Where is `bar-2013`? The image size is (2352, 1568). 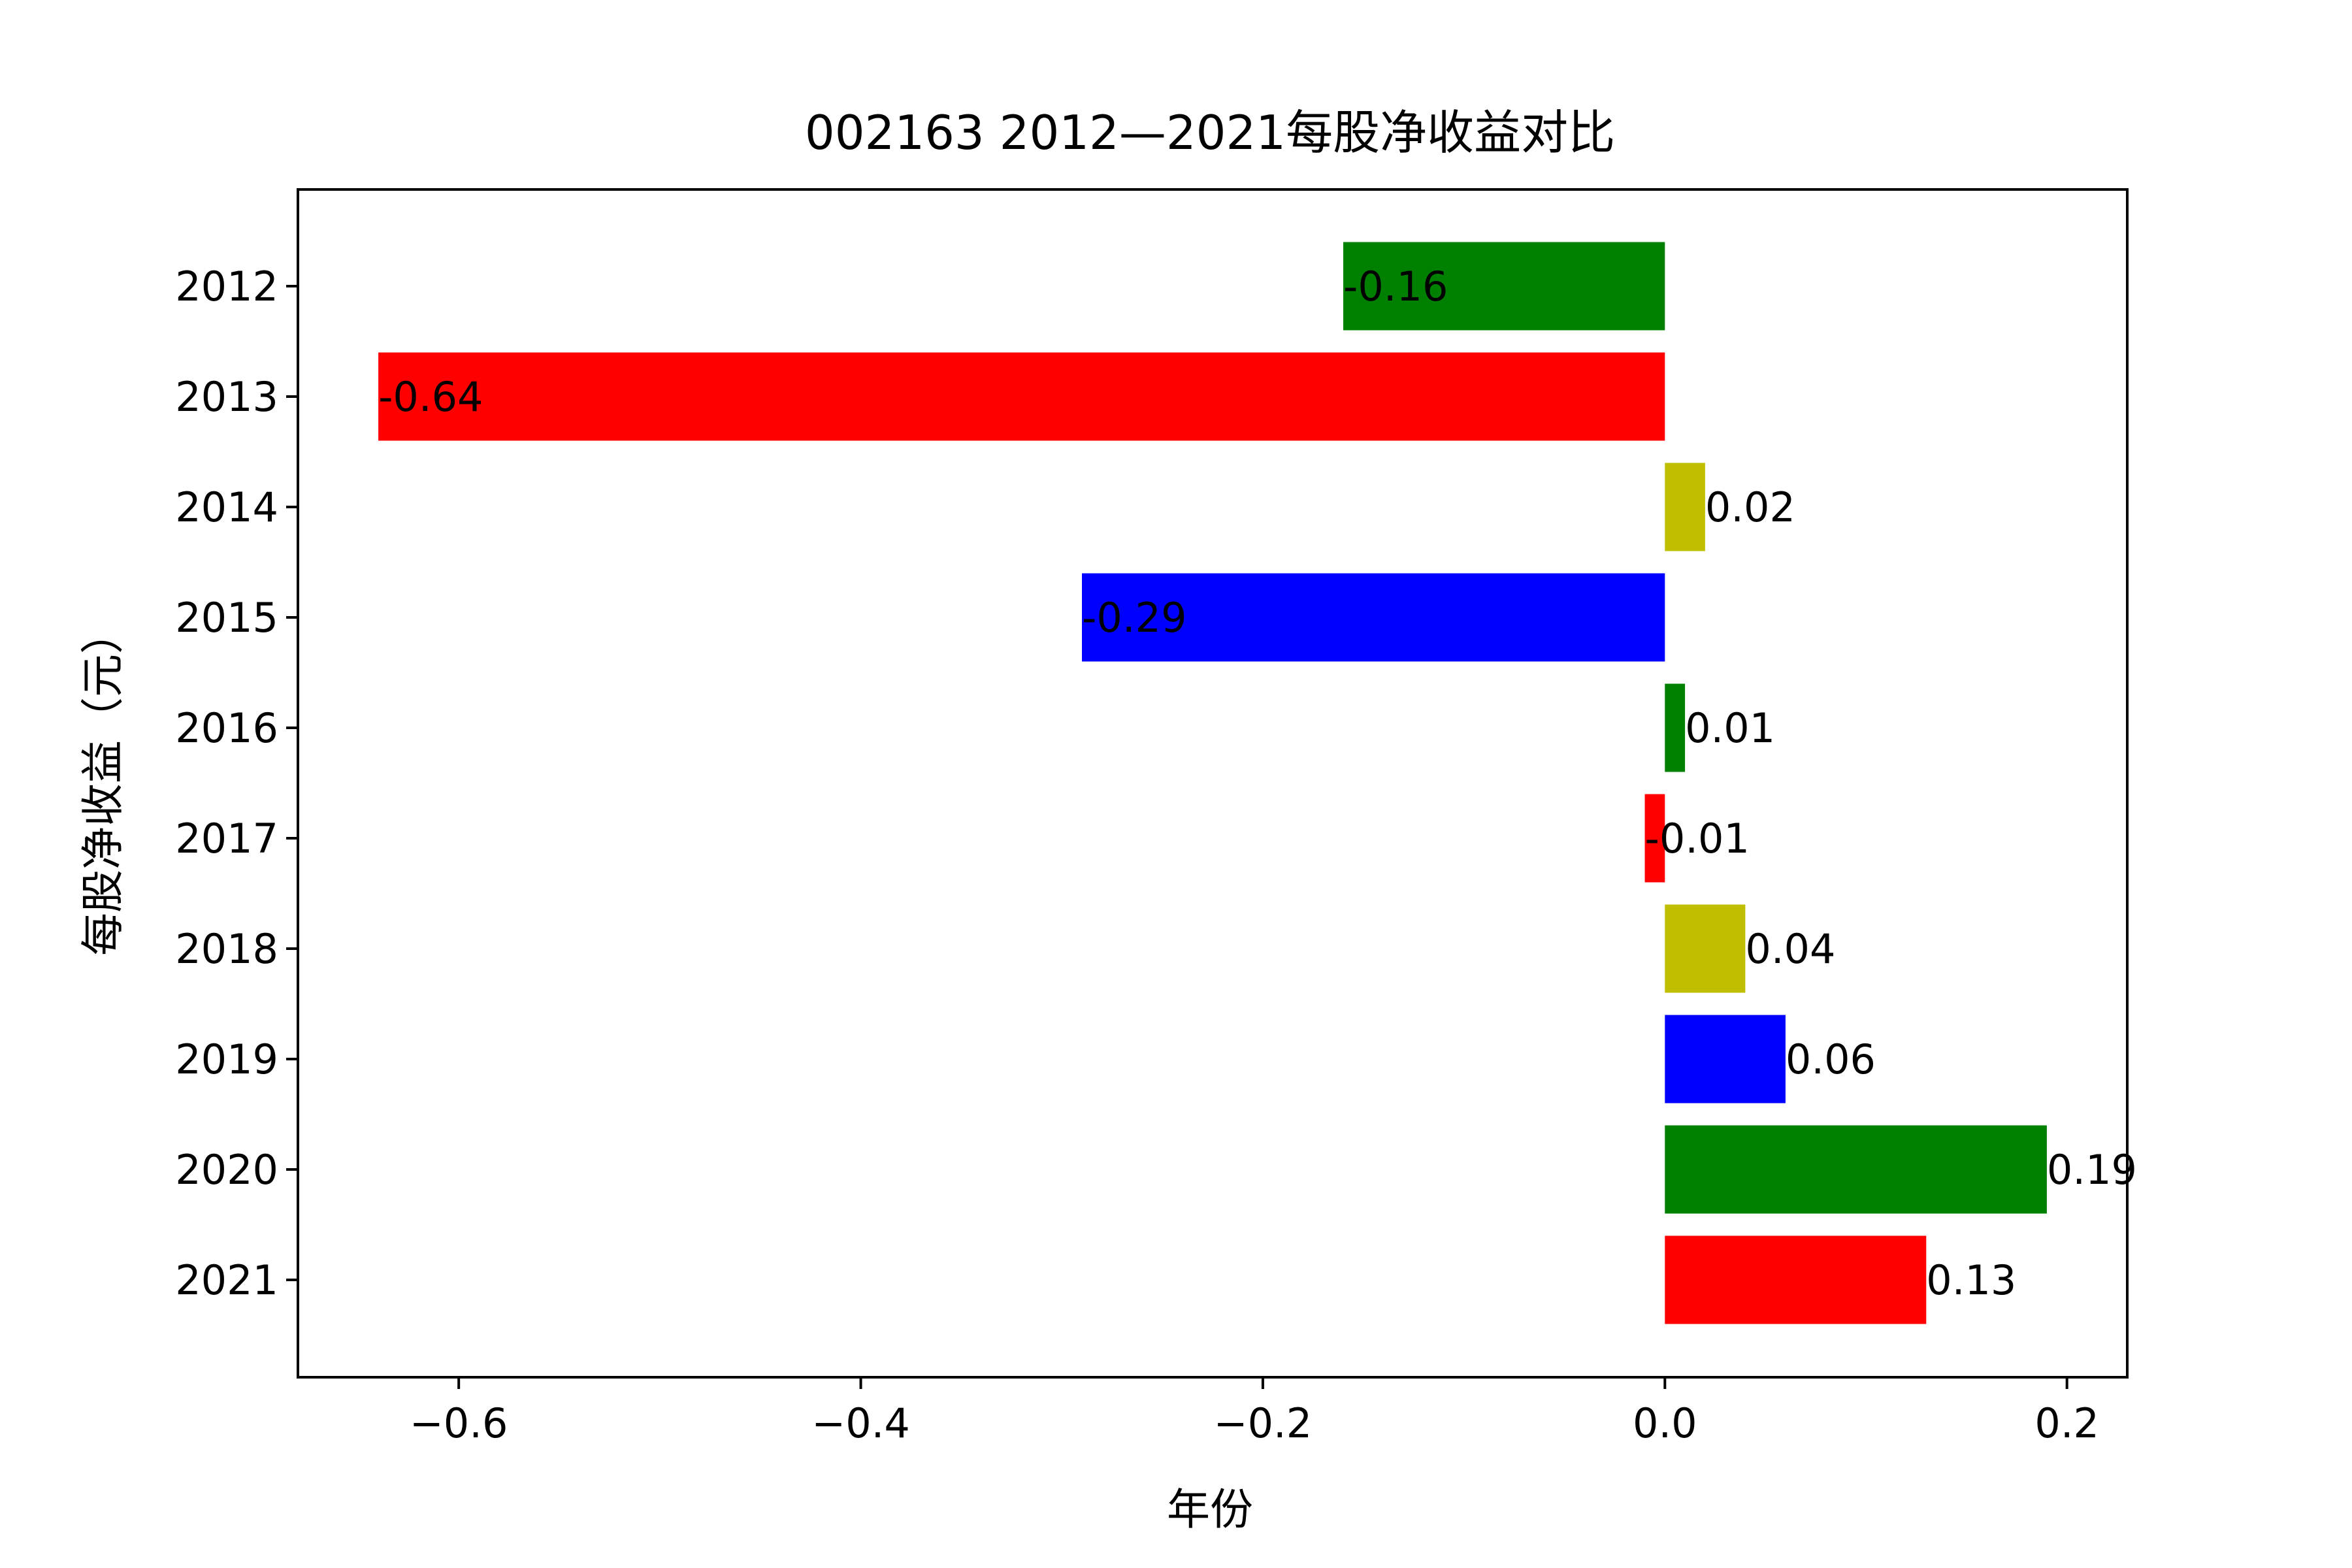 bar-2013 is located at coordinates (1021, 396).